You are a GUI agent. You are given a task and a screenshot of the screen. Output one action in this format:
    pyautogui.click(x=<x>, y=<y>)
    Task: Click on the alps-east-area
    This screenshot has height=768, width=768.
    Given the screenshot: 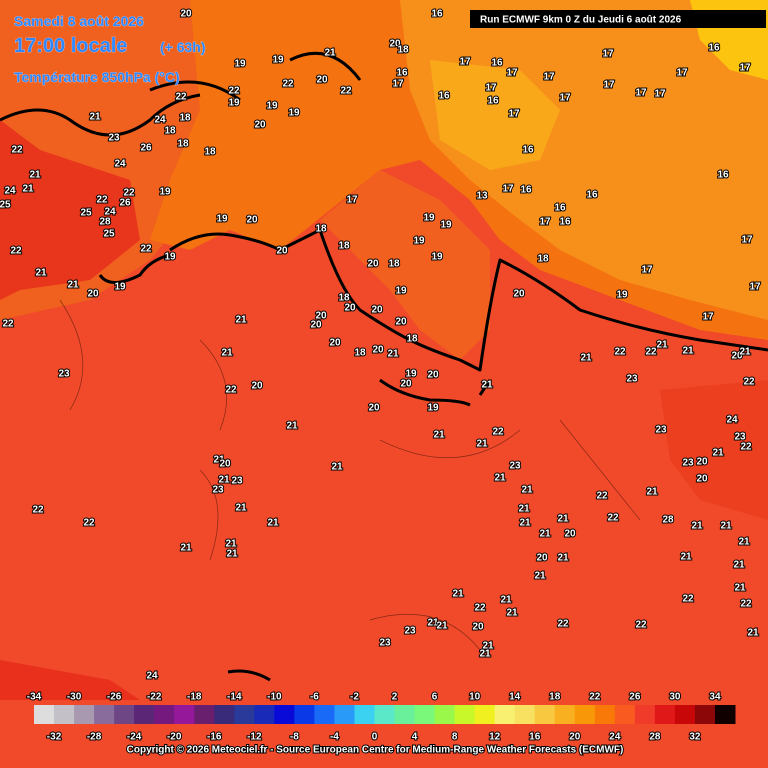 What is the action you would take?
    pyautogui.click(x=495, y=115)
    